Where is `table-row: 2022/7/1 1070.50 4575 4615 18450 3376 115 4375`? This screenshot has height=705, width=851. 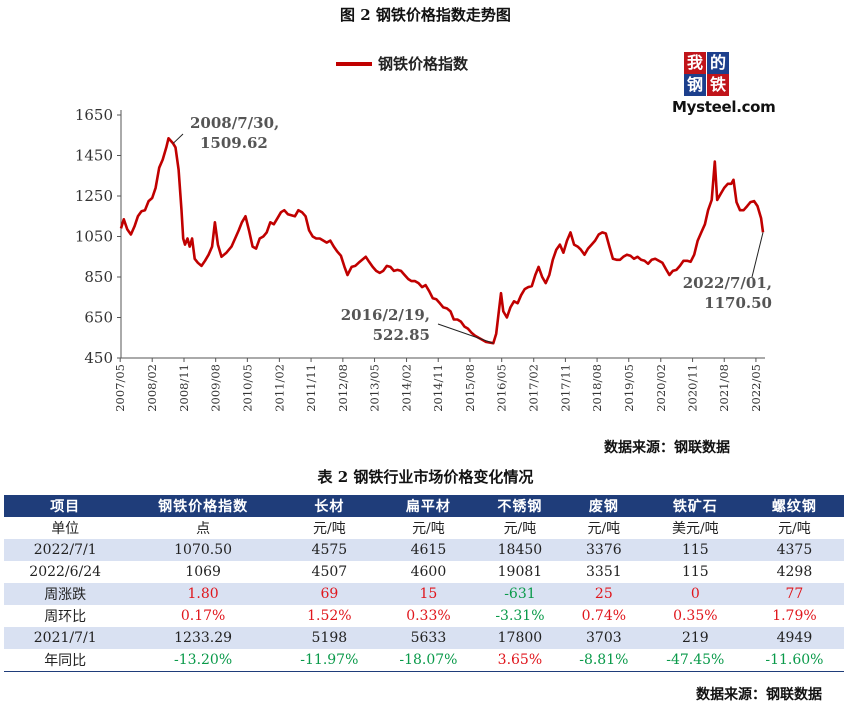 table-row: 2022/7/1 1070.50 4575 4615 18450 3376 115 4375 is located at coordinates (424, 550).